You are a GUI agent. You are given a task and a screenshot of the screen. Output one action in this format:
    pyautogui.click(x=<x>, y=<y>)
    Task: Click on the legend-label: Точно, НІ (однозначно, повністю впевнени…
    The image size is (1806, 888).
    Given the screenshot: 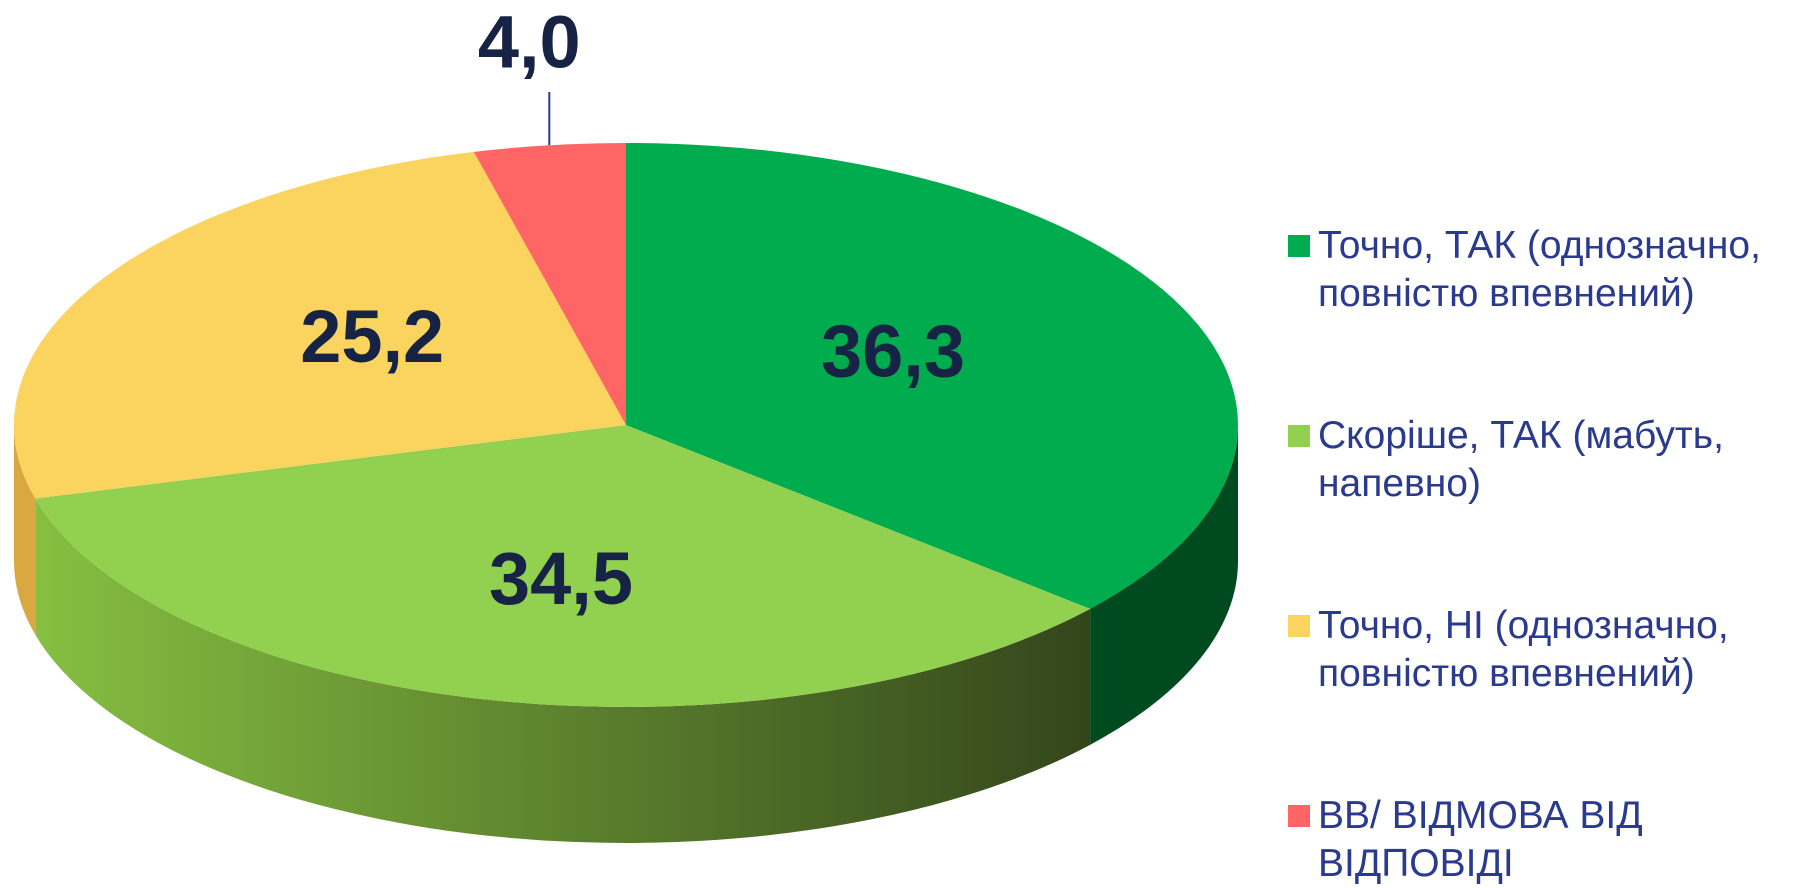 What is the action you would take?
    pyautogui.click(x=1523, y=649)
    